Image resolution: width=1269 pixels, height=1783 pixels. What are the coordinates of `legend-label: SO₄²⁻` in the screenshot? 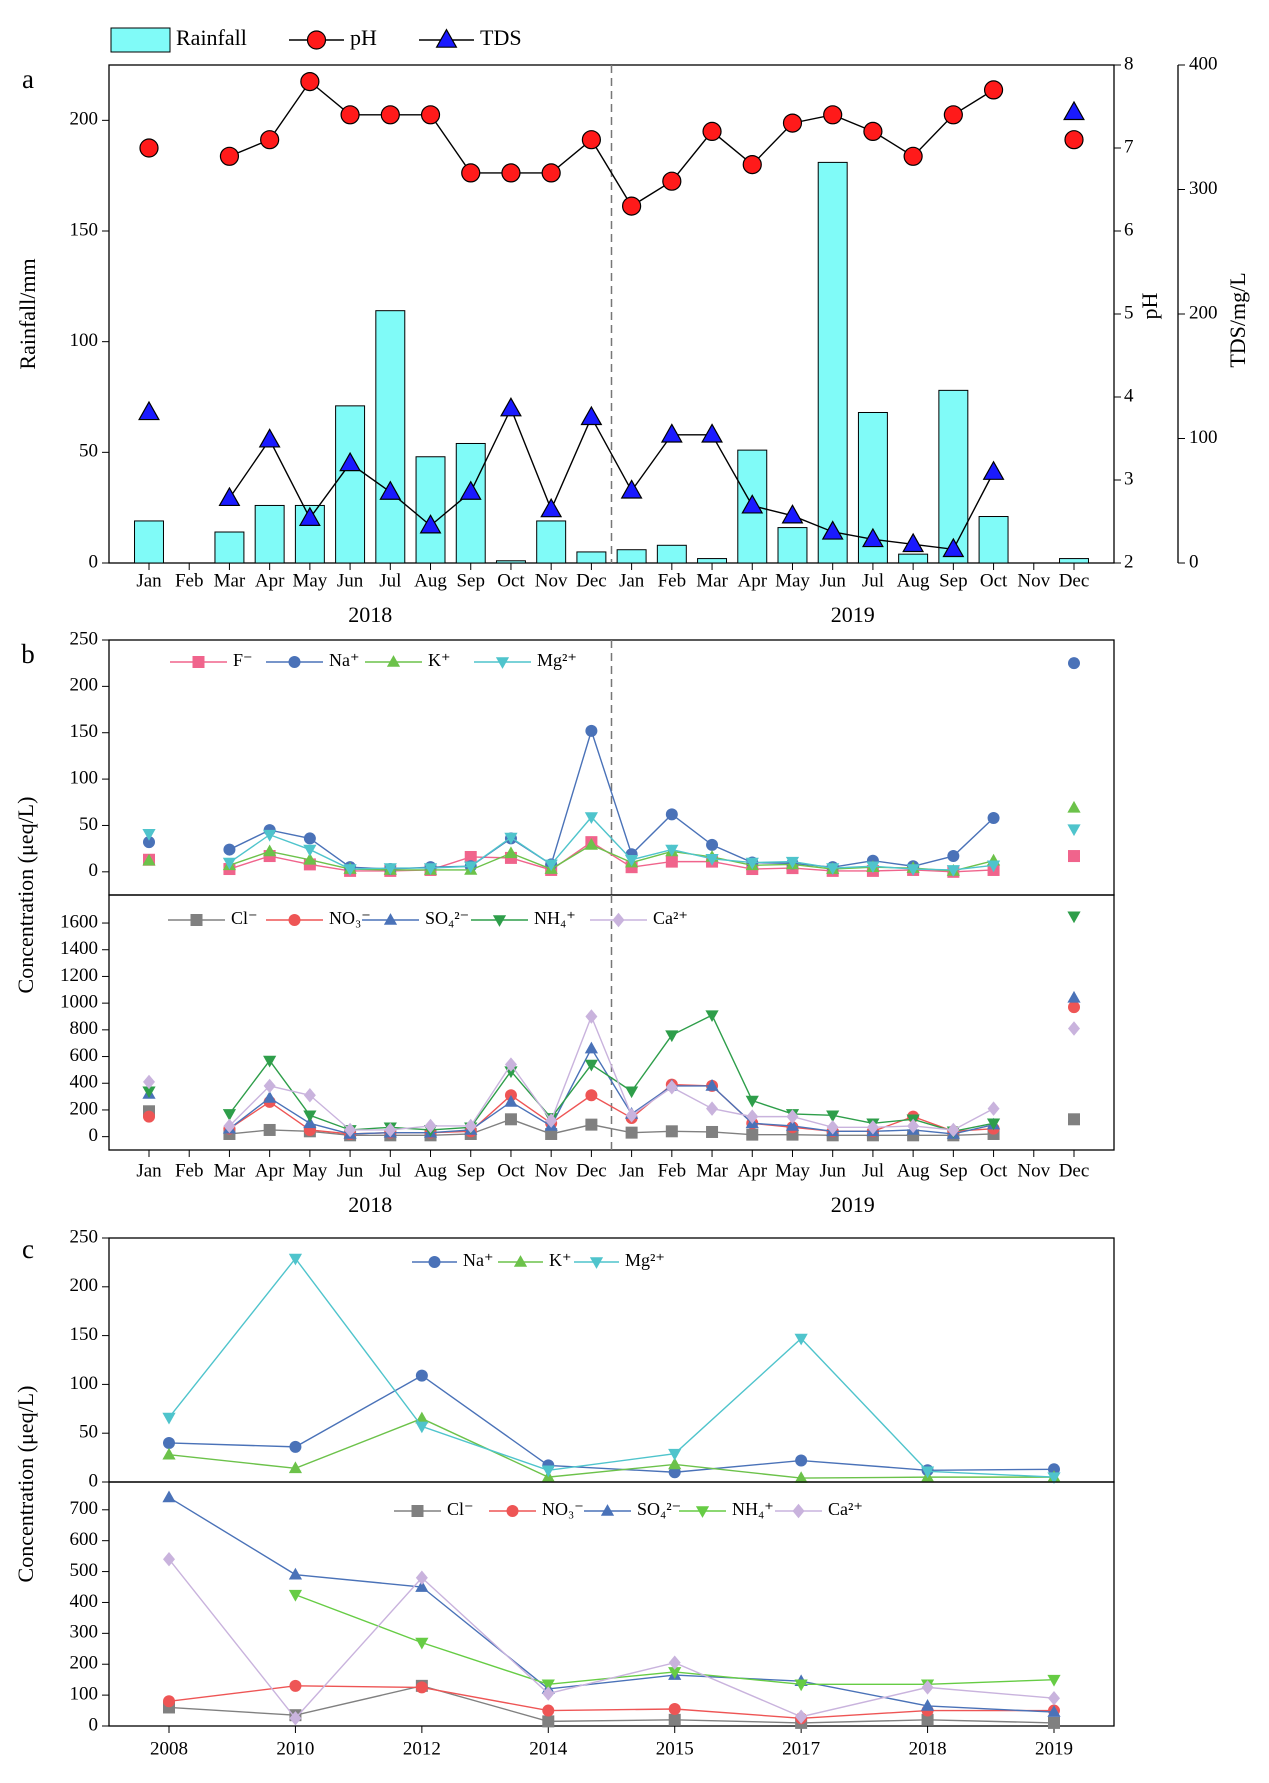 It's located at (447, 918).